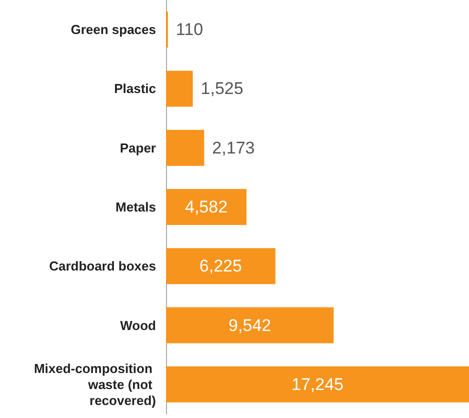 Image resolution: width=469 pixels, height=418 pixels. I want to click on data-label: 4,582, so click(206, 207).